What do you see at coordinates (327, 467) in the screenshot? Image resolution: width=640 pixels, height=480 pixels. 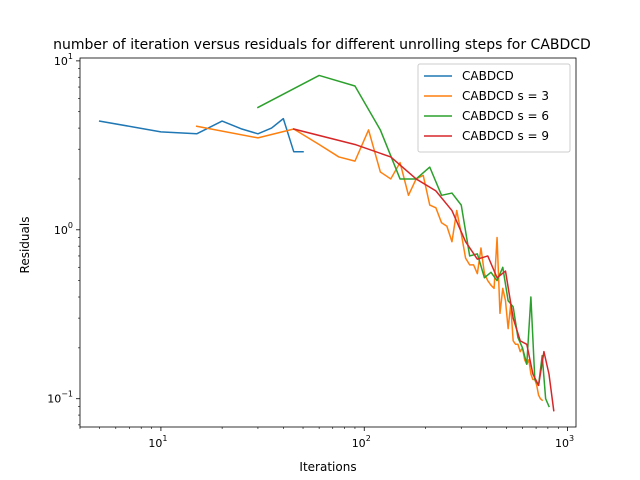 I see `x-axis-label: Iterations` at bounding box center [327, 467].